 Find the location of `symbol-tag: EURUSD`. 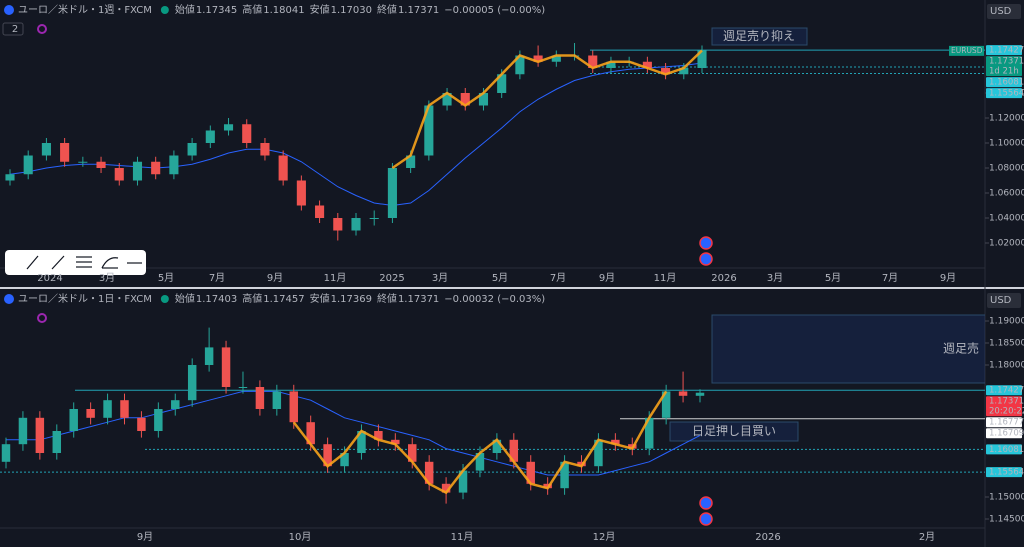

symbol-tag: EURUSD is located at coordinates (967, 50).